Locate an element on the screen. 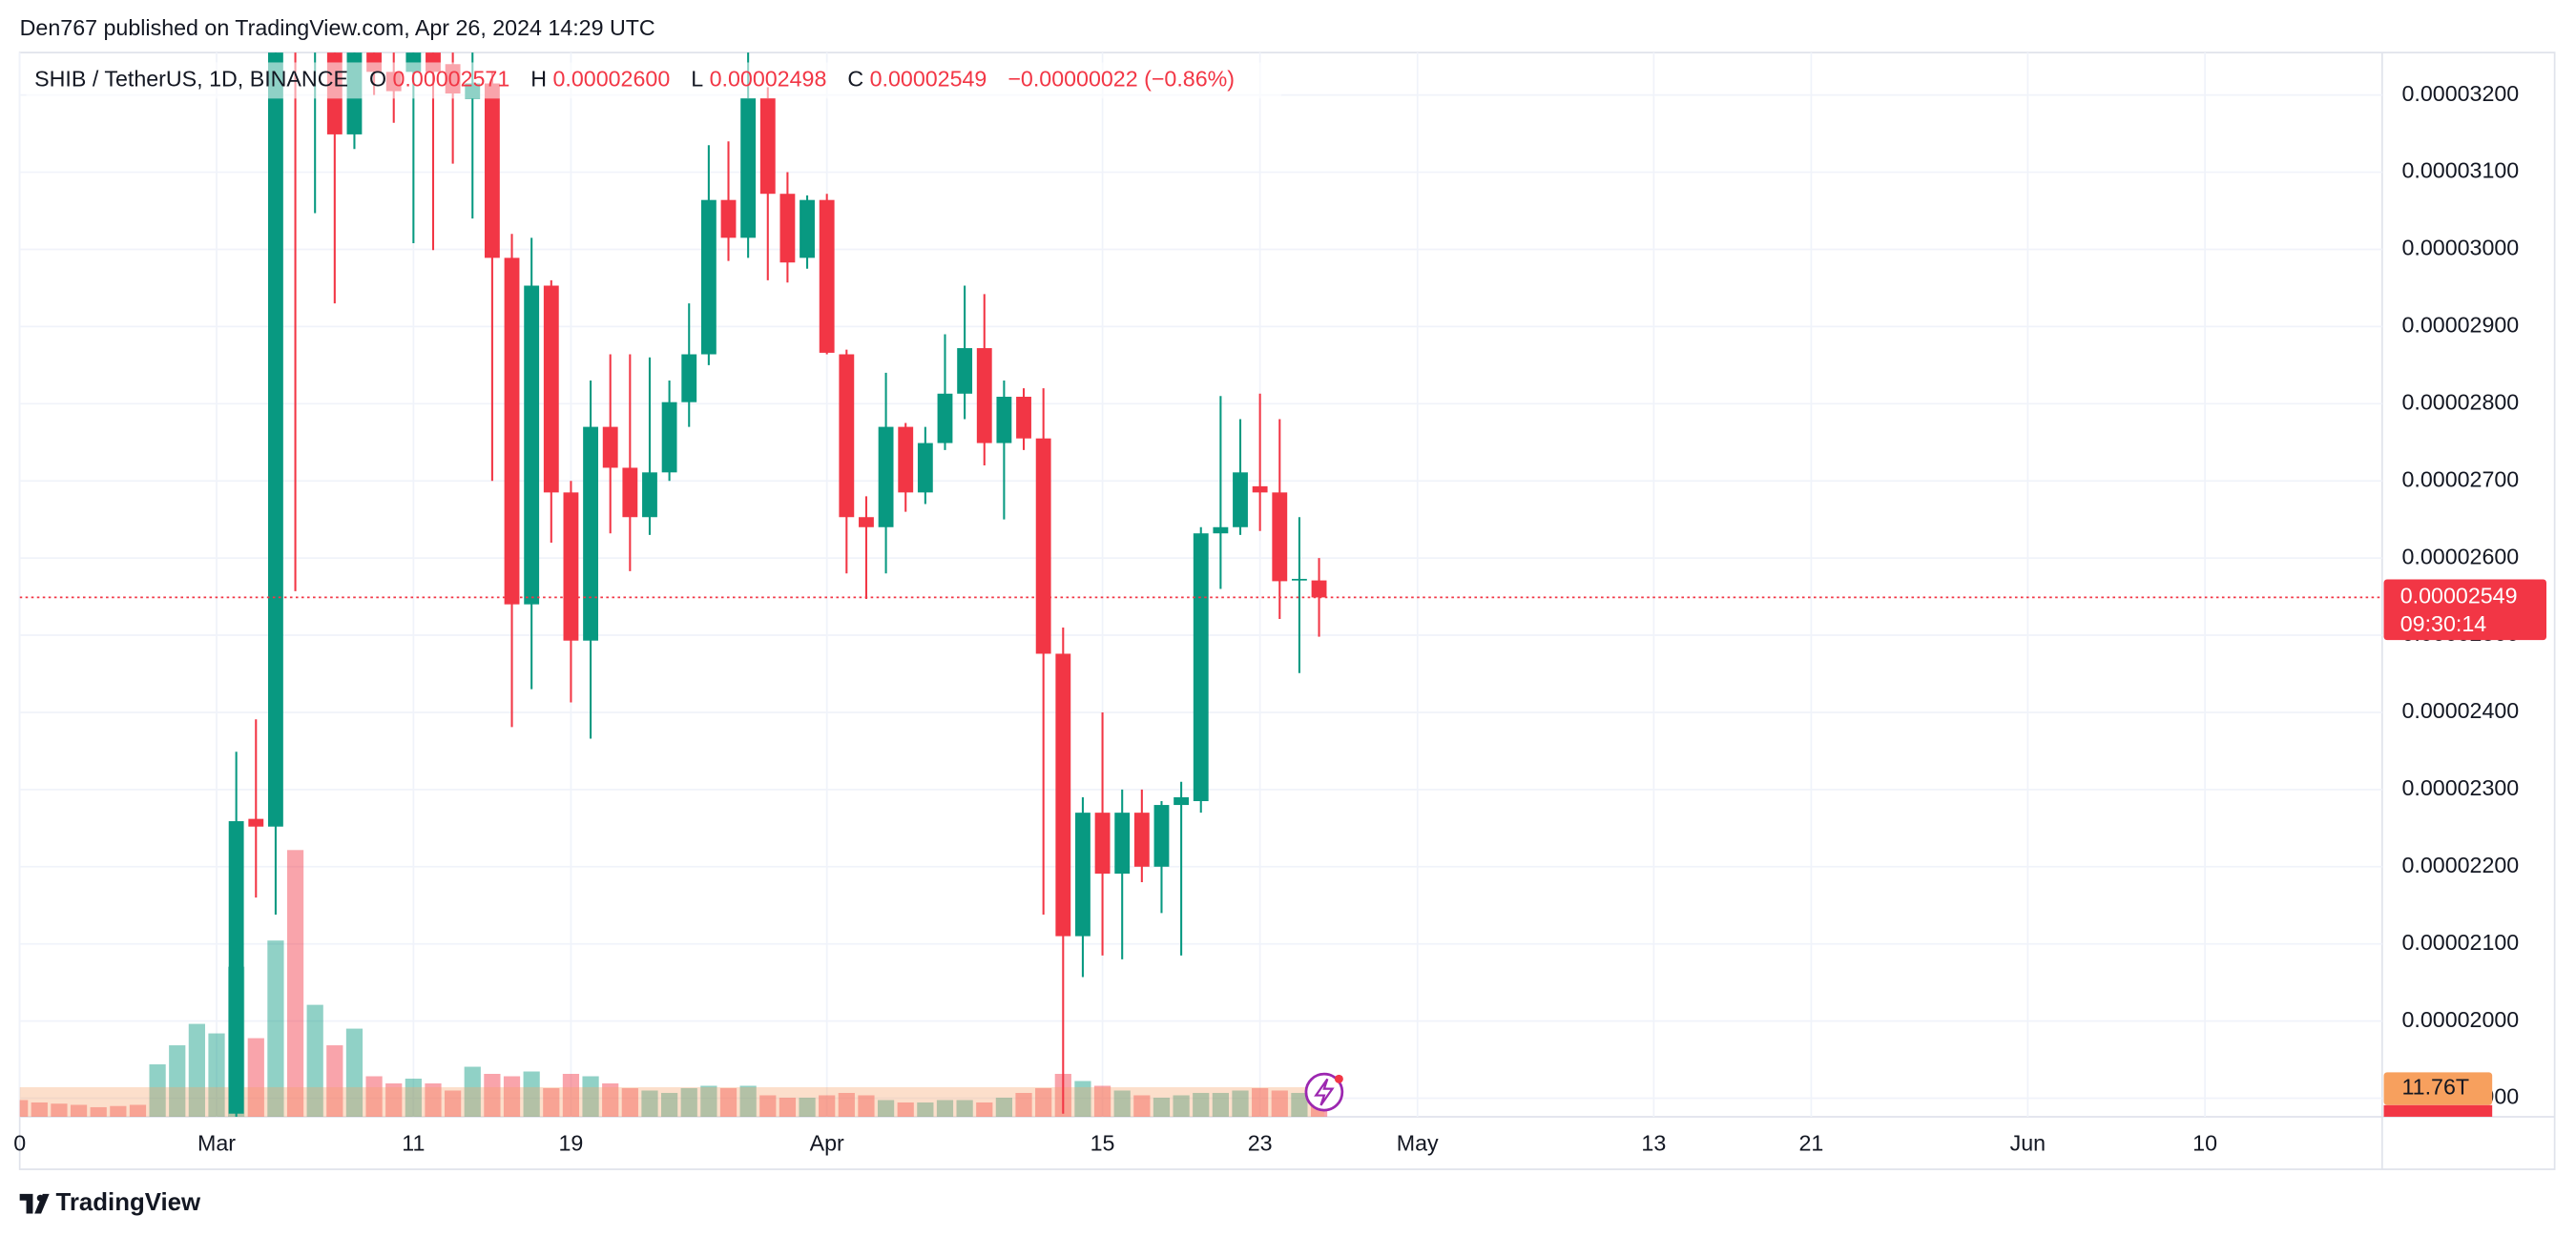  x-tick-label: May is located at coordinates (1418, 1142).